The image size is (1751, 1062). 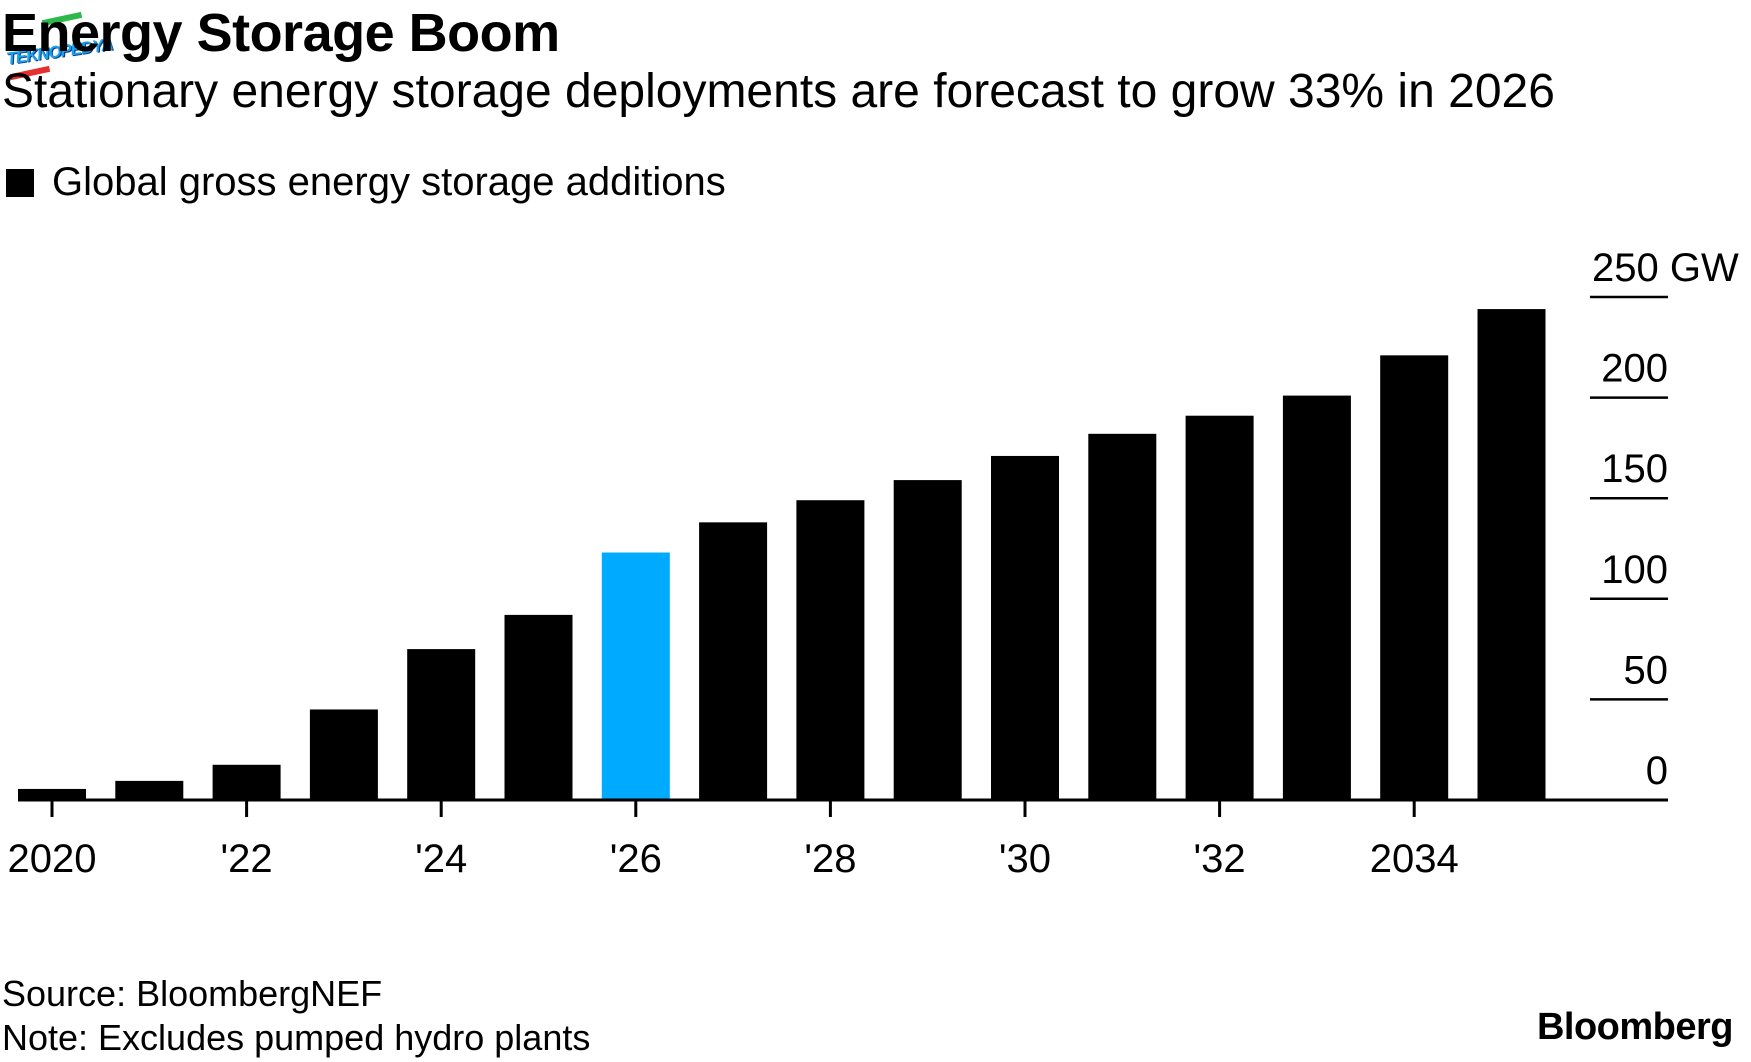 What do you see at coordinates (1122, 616) in the screenshot?
I see `bar-2031` at bounding box center [1122, 616].